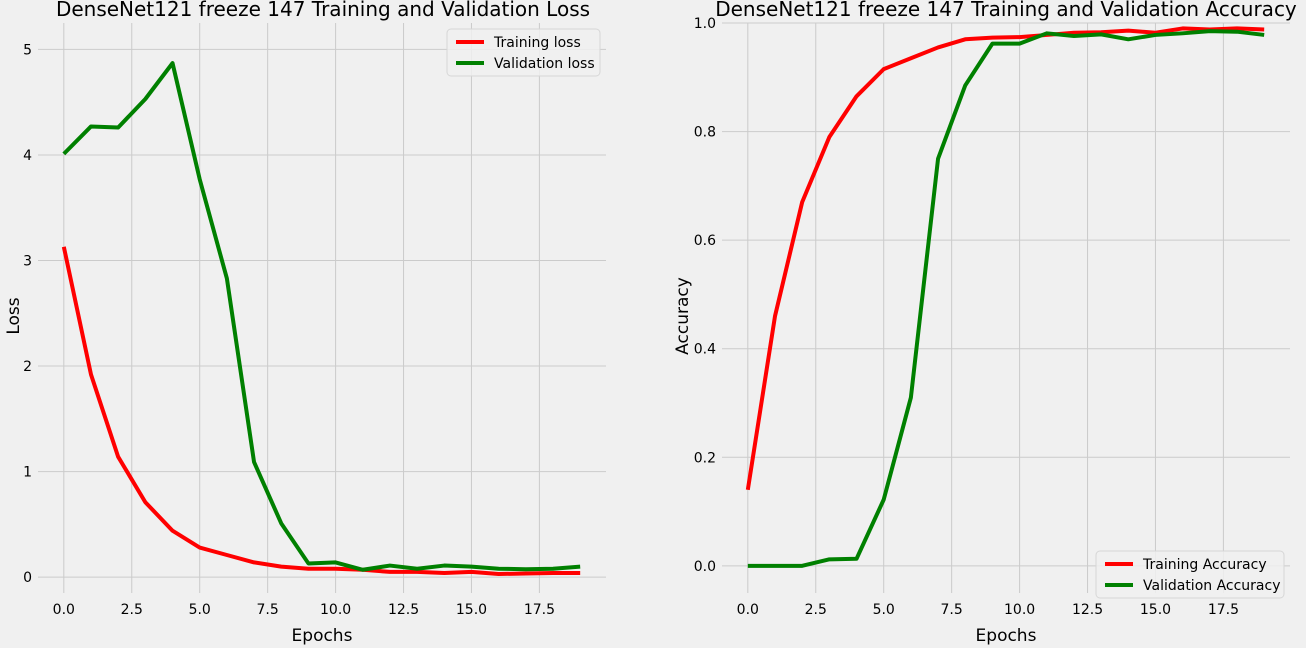  What do you see at coordinates (14, 315) in the screenshot?
I see `y-axis-label: Loss` at bounding box center [14, 315].